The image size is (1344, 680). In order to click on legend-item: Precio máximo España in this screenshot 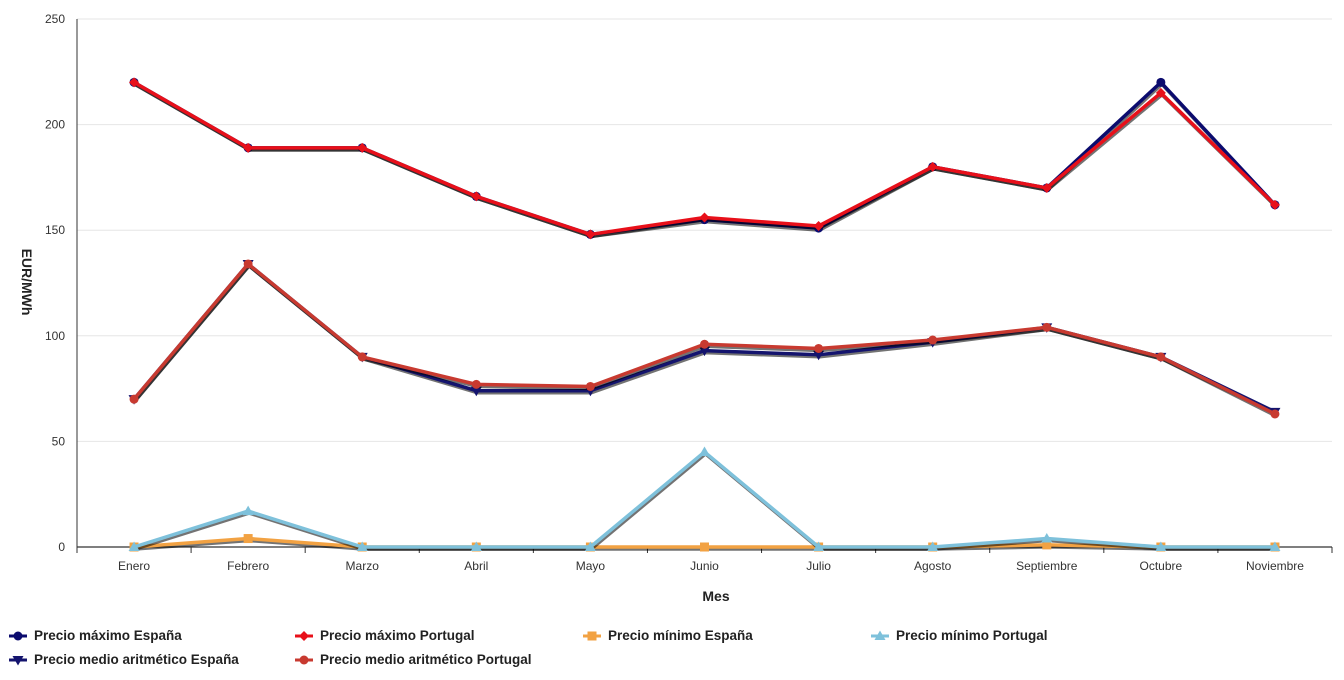, I will do `click(95, 635)`.